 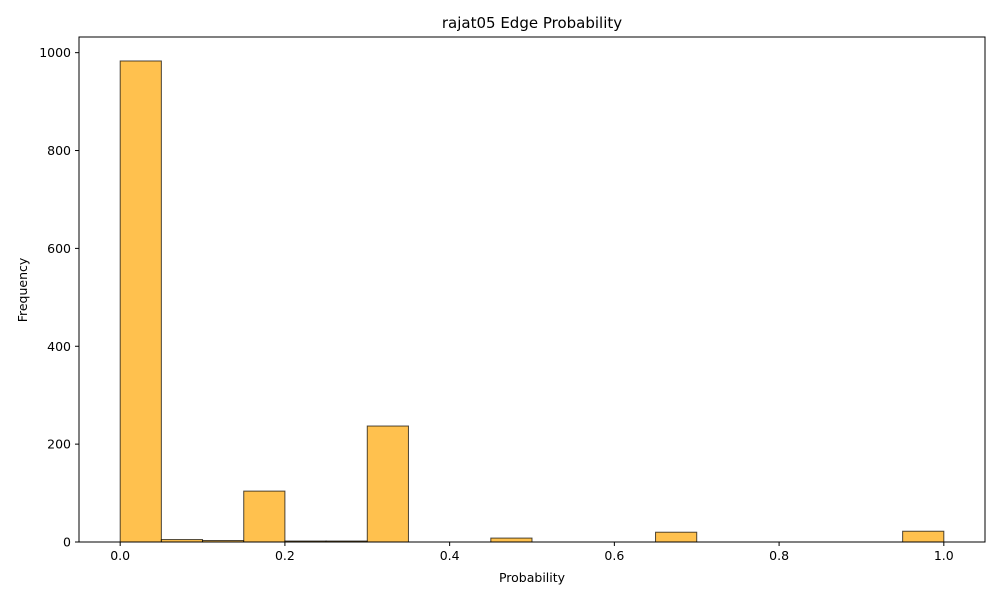 I want to click on x-tick-label: 0.0, so click(x=120, y=555).